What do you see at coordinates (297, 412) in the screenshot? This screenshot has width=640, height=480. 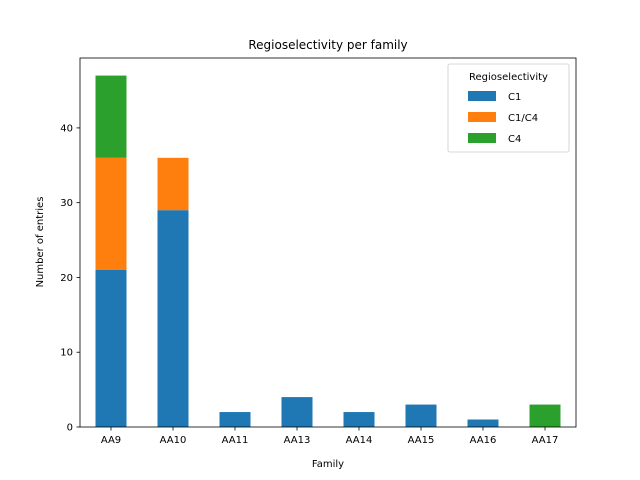 I see `bar-aa13-c1` at bounding box center [297, 412].